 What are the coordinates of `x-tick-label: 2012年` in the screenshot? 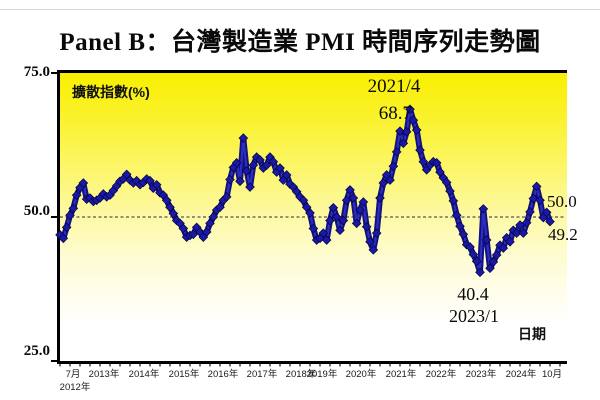 It's located at (75, 387).